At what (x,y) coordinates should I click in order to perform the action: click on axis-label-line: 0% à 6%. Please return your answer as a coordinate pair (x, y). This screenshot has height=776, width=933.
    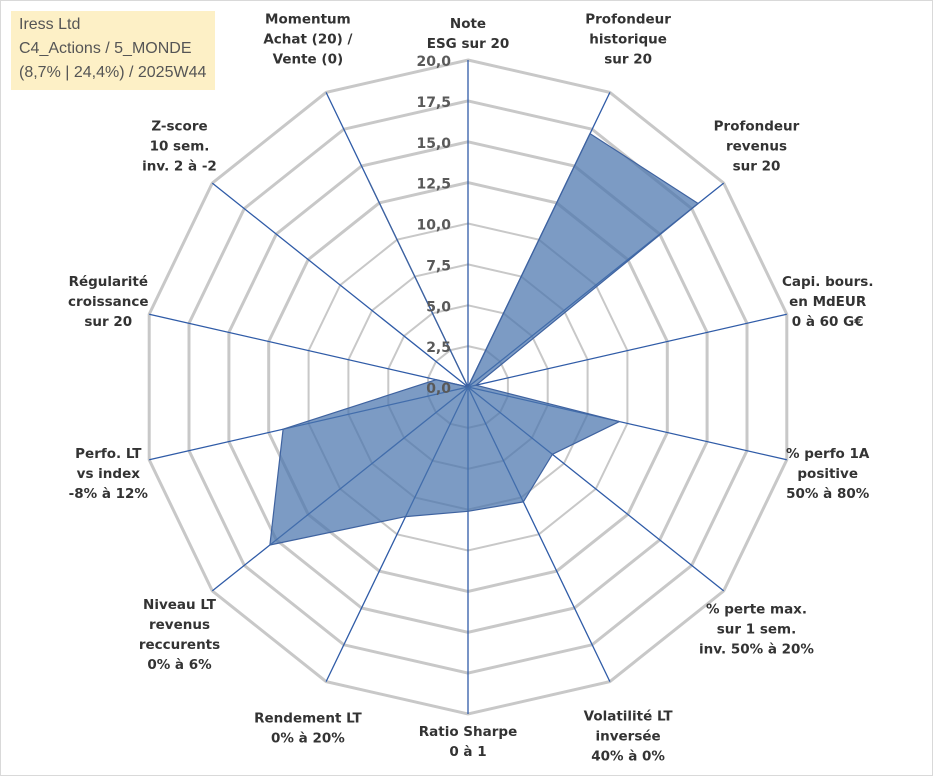
    Looking at the image, I should click on (179, 665).